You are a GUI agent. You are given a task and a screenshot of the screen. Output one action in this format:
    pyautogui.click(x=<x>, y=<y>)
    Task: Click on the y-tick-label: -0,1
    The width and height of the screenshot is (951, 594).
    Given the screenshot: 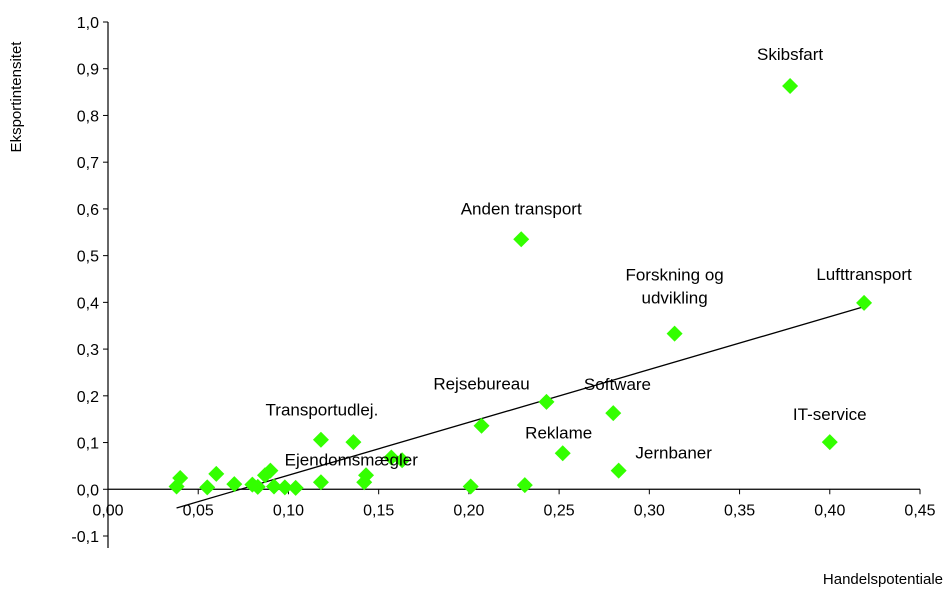 What is the action you would take?
    pyautogui.click(x=85, y=537)
    